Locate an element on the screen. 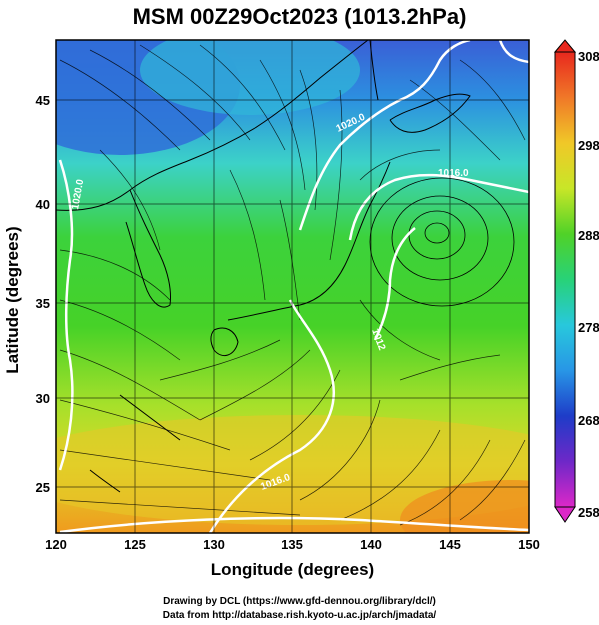 This screenshot has height=625, width=599. isobar-northeast is located at coordinates (513, 52).